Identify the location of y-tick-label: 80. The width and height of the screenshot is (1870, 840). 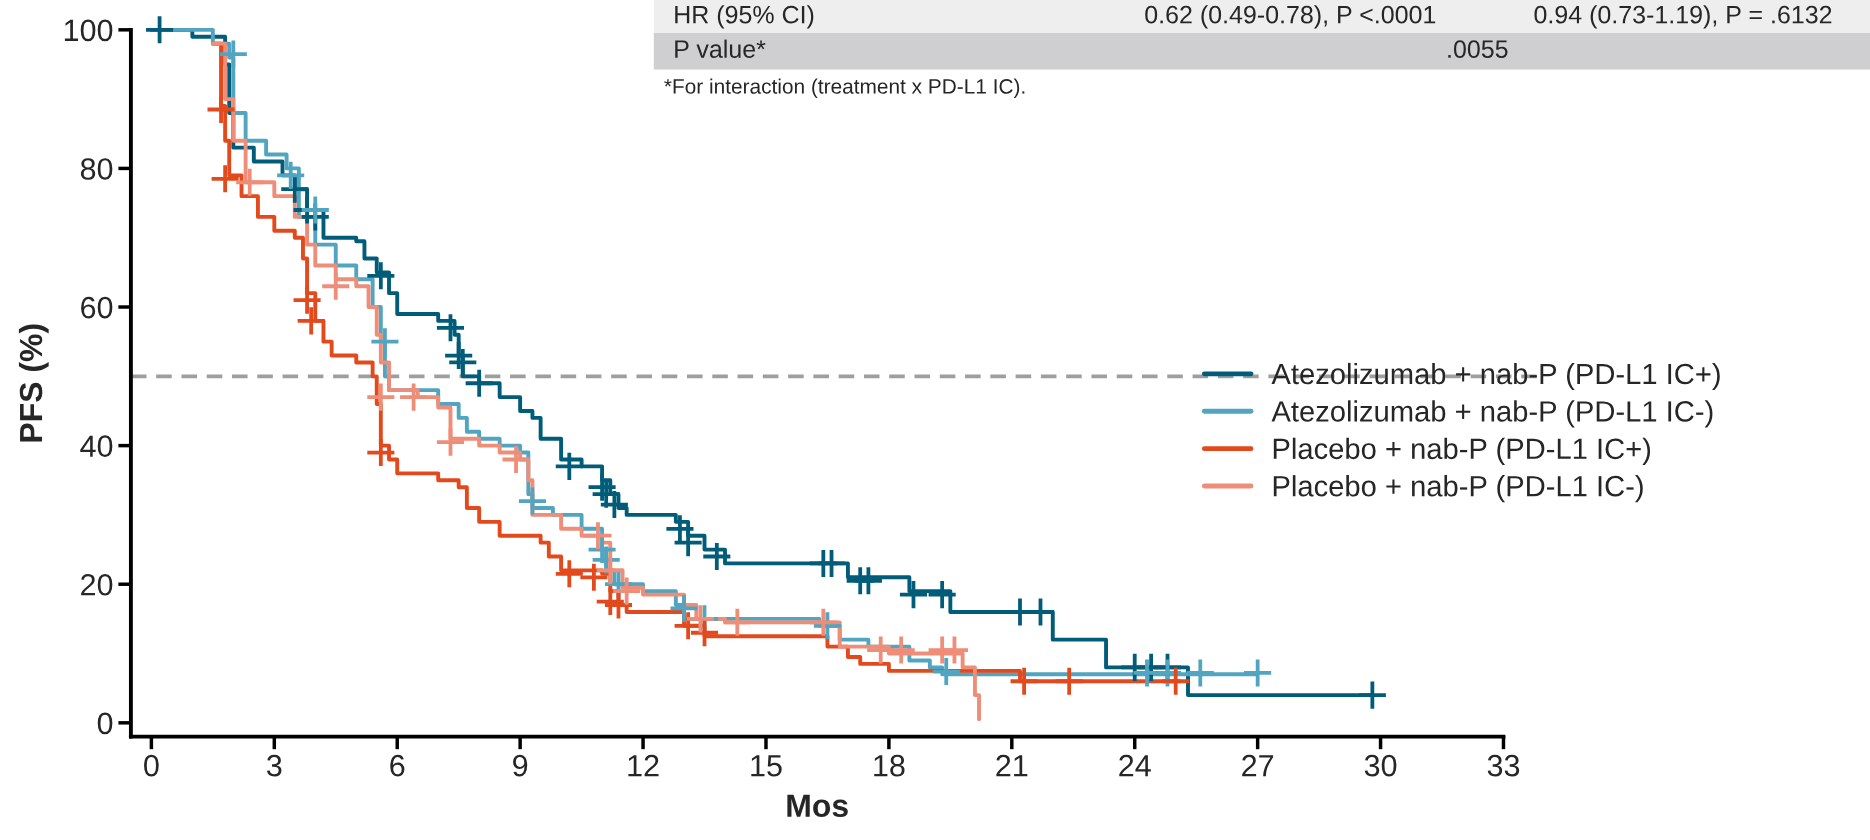
(96, 169).